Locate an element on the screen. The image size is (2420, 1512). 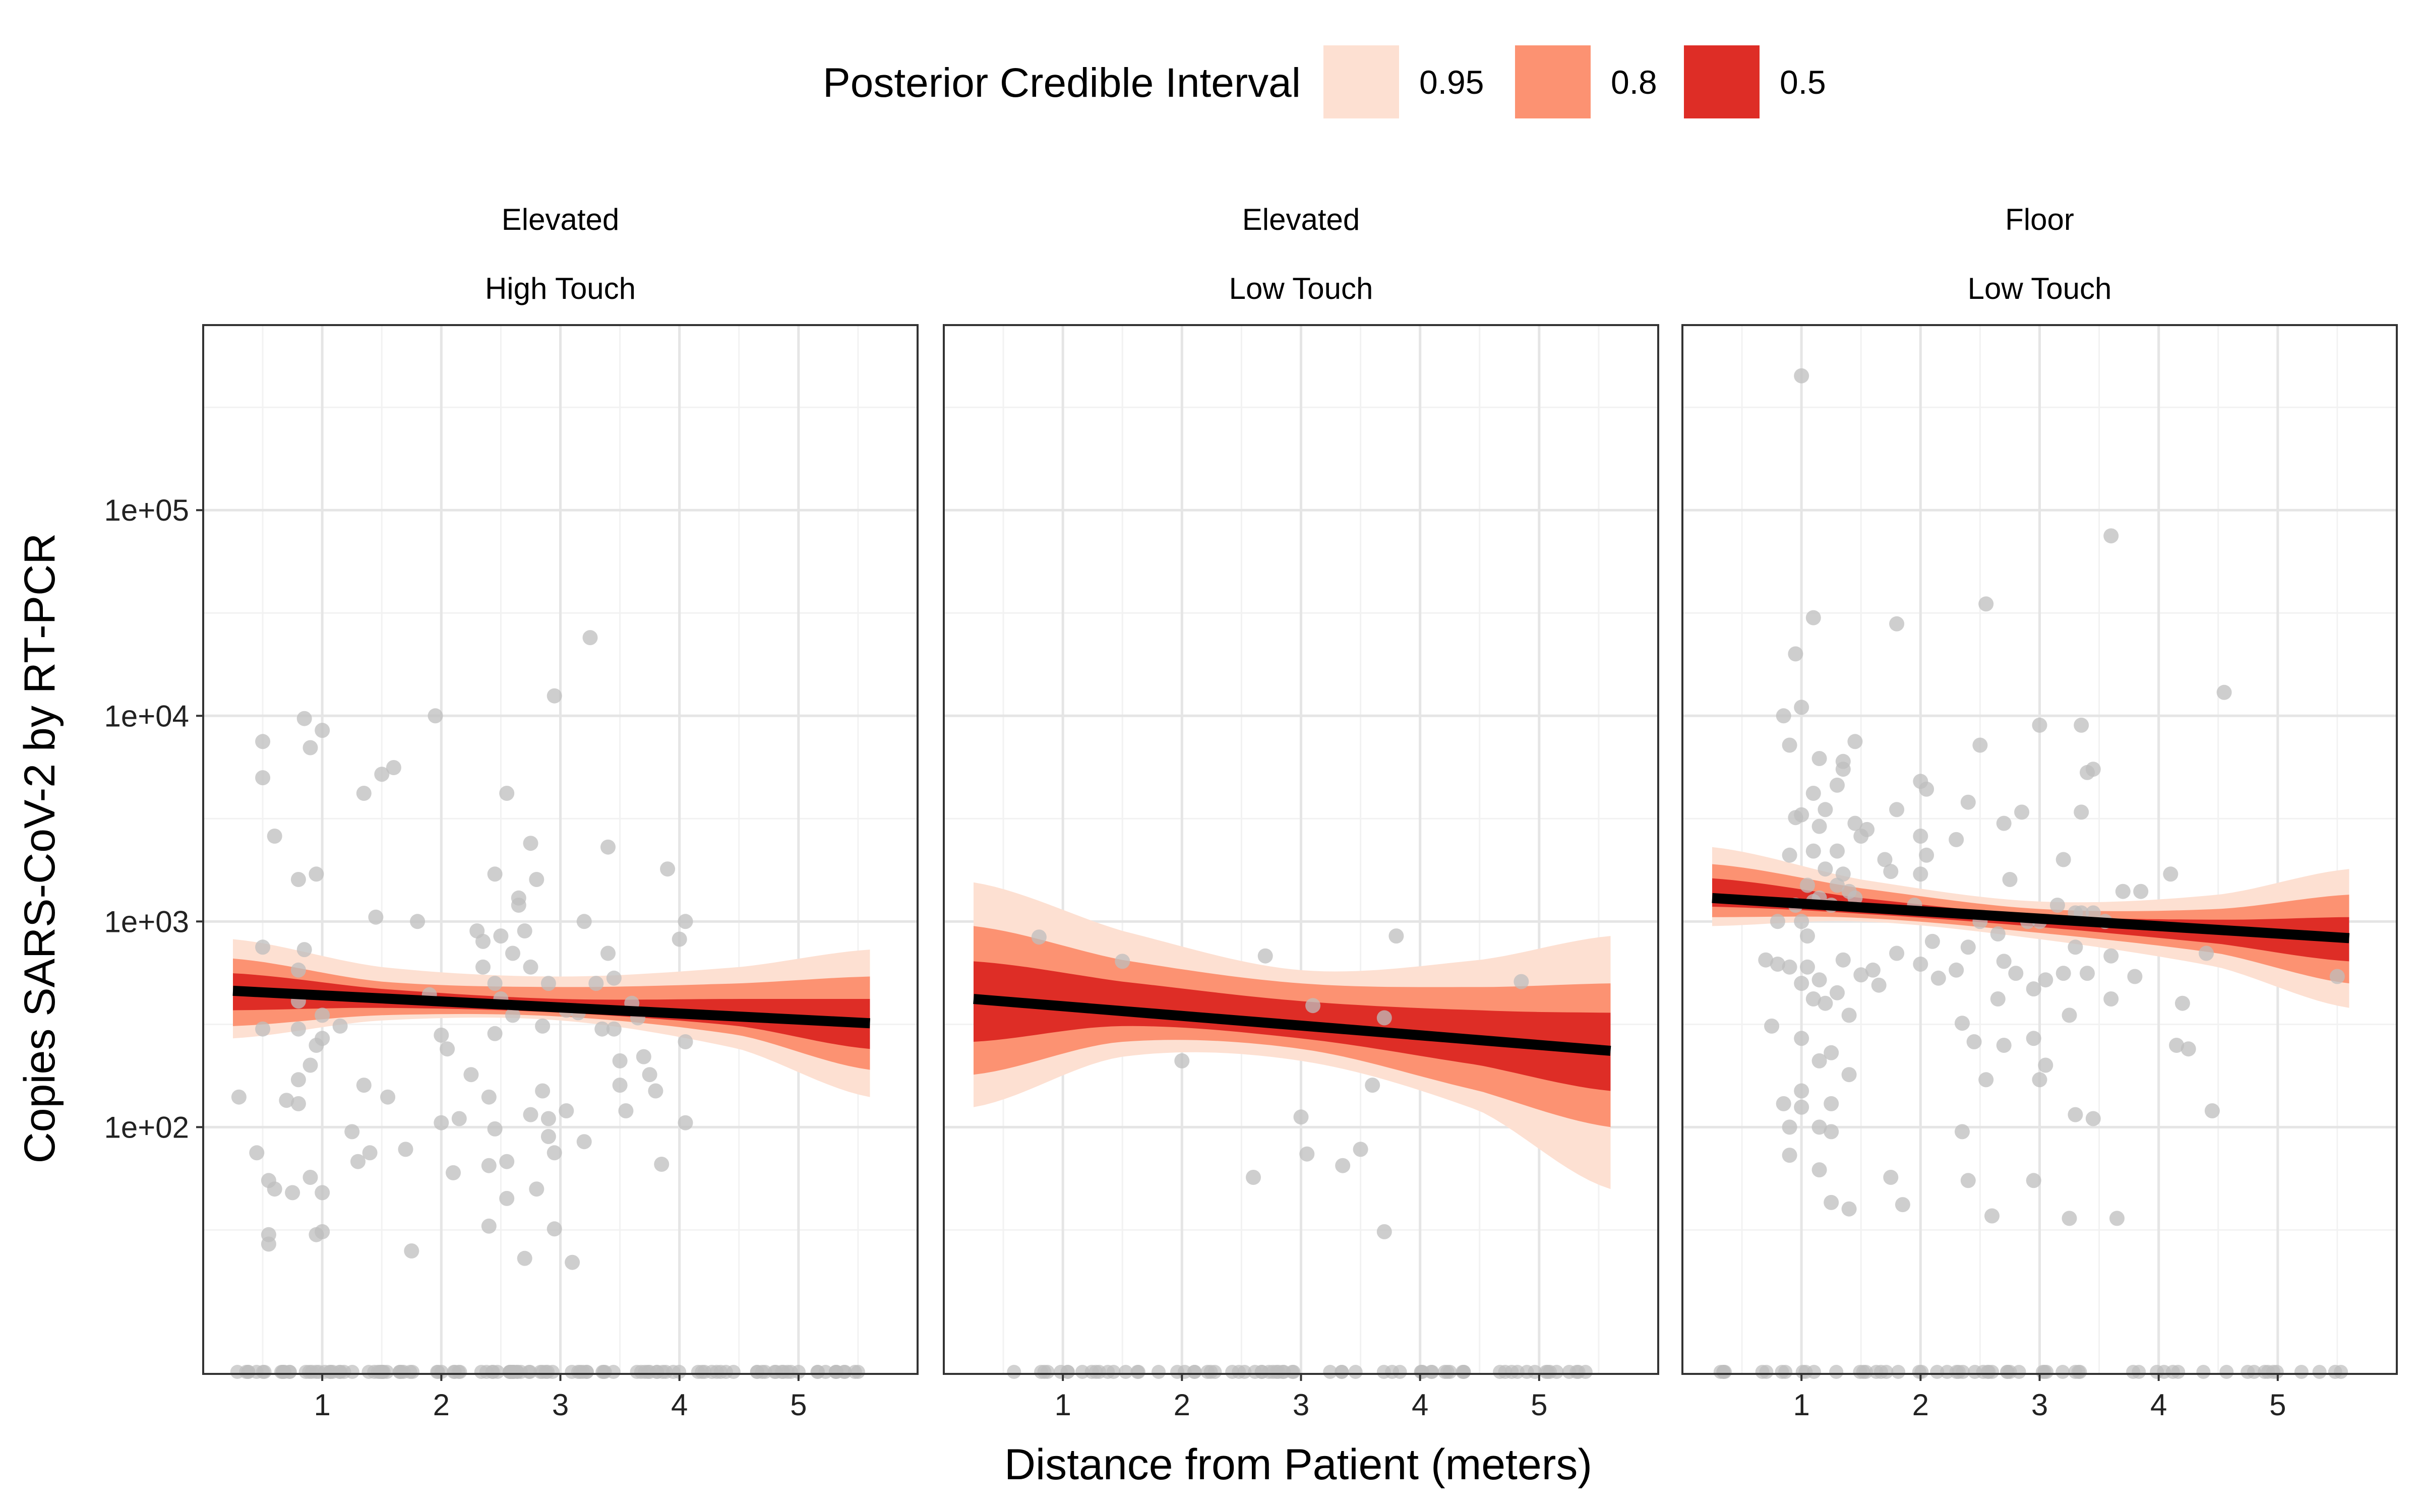
facet-1-points is located at coordinates (1280, 1083).